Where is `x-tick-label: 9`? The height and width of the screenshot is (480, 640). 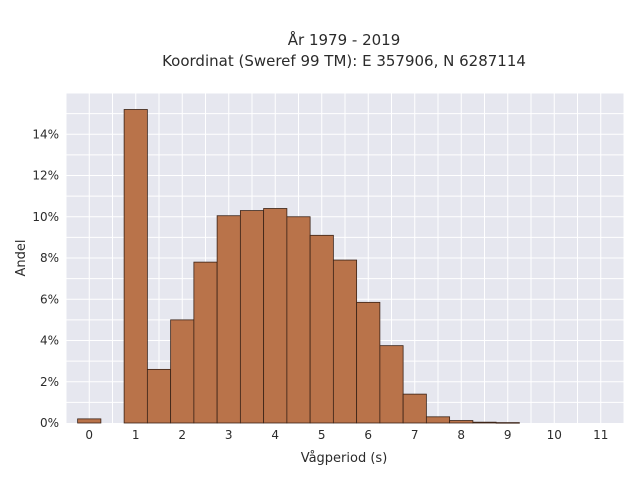 x-tick-label: 9 is located at coordinates (508, 435).